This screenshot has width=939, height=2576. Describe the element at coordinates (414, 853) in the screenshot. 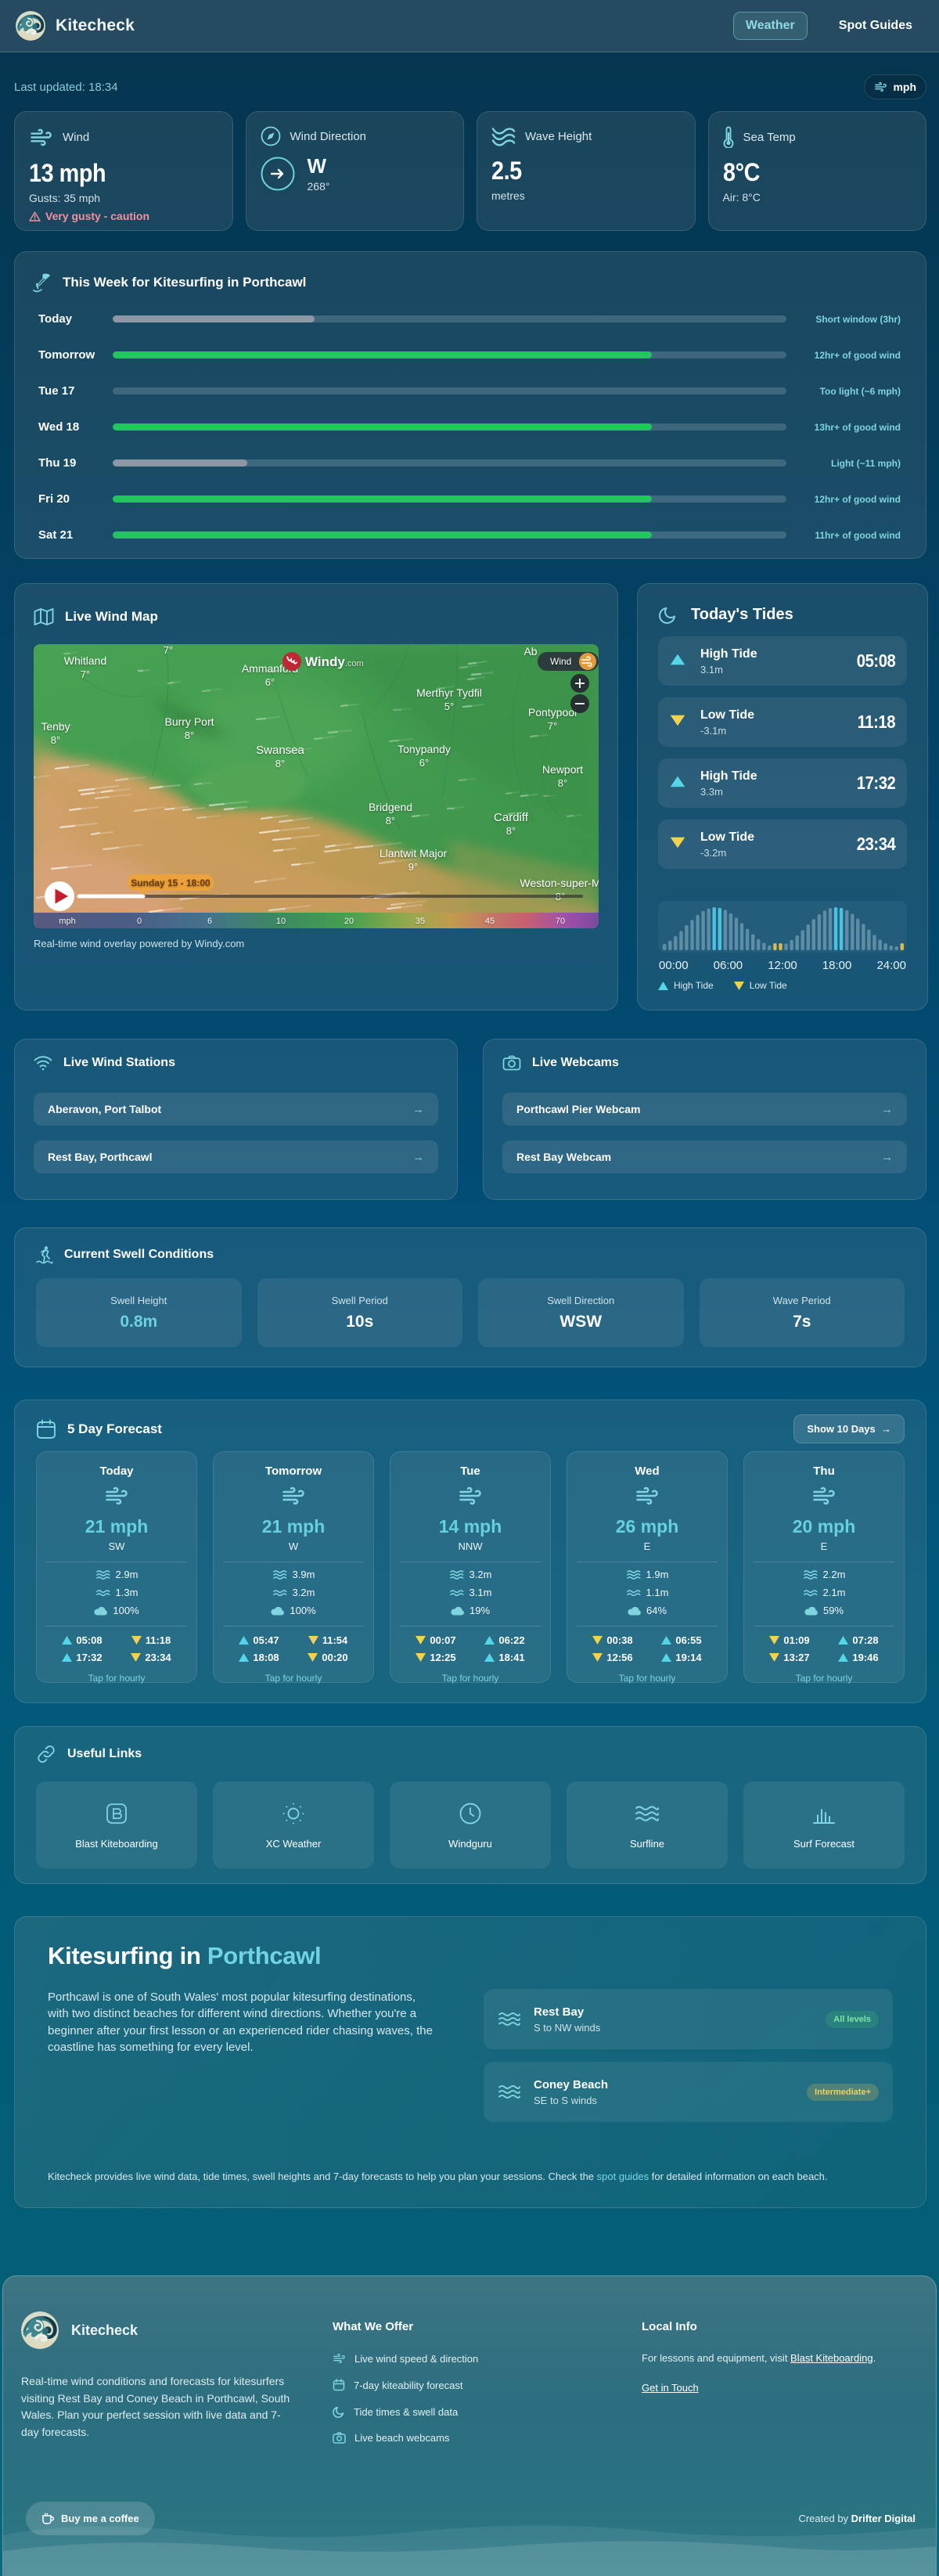

I see `svg-text: Llantwit Major` at that location.